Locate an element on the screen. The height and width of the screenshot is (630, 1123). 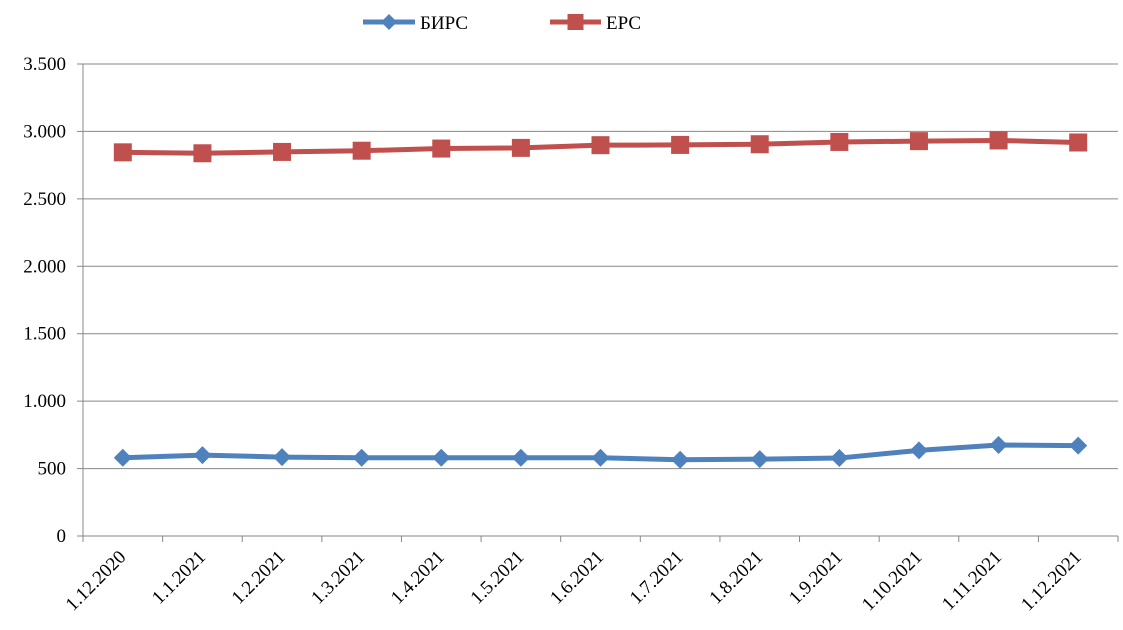
x-tick-label: 1.12.2021 is located at coordinates (1051, 581).